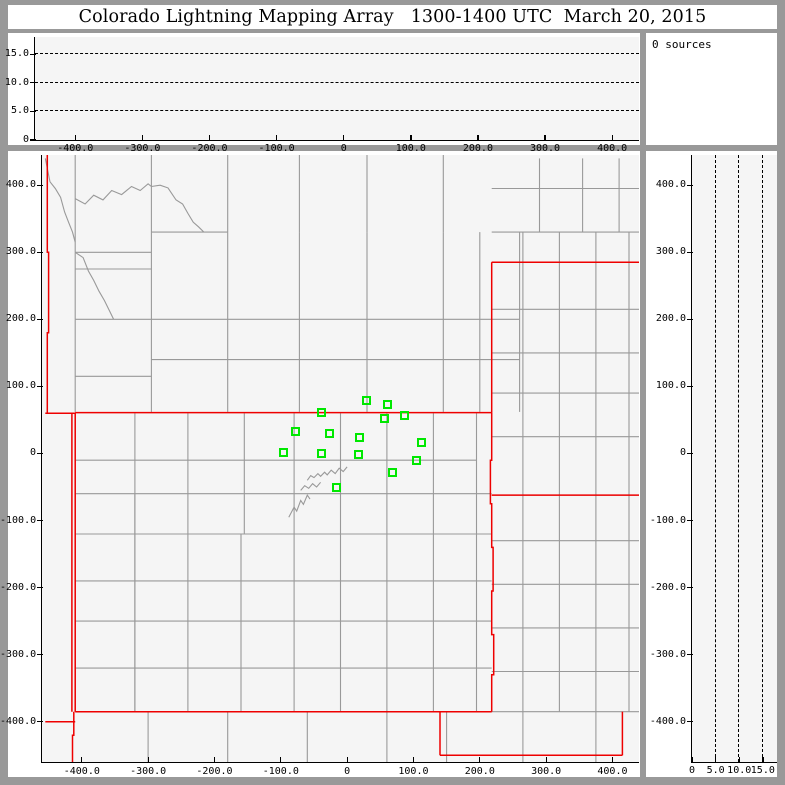 The width and height of the screenshot is (785, 785). Describe the element at coordinates (667, 721) in the screenshot. I see `right-y-tick-label: -400.0` at that location.